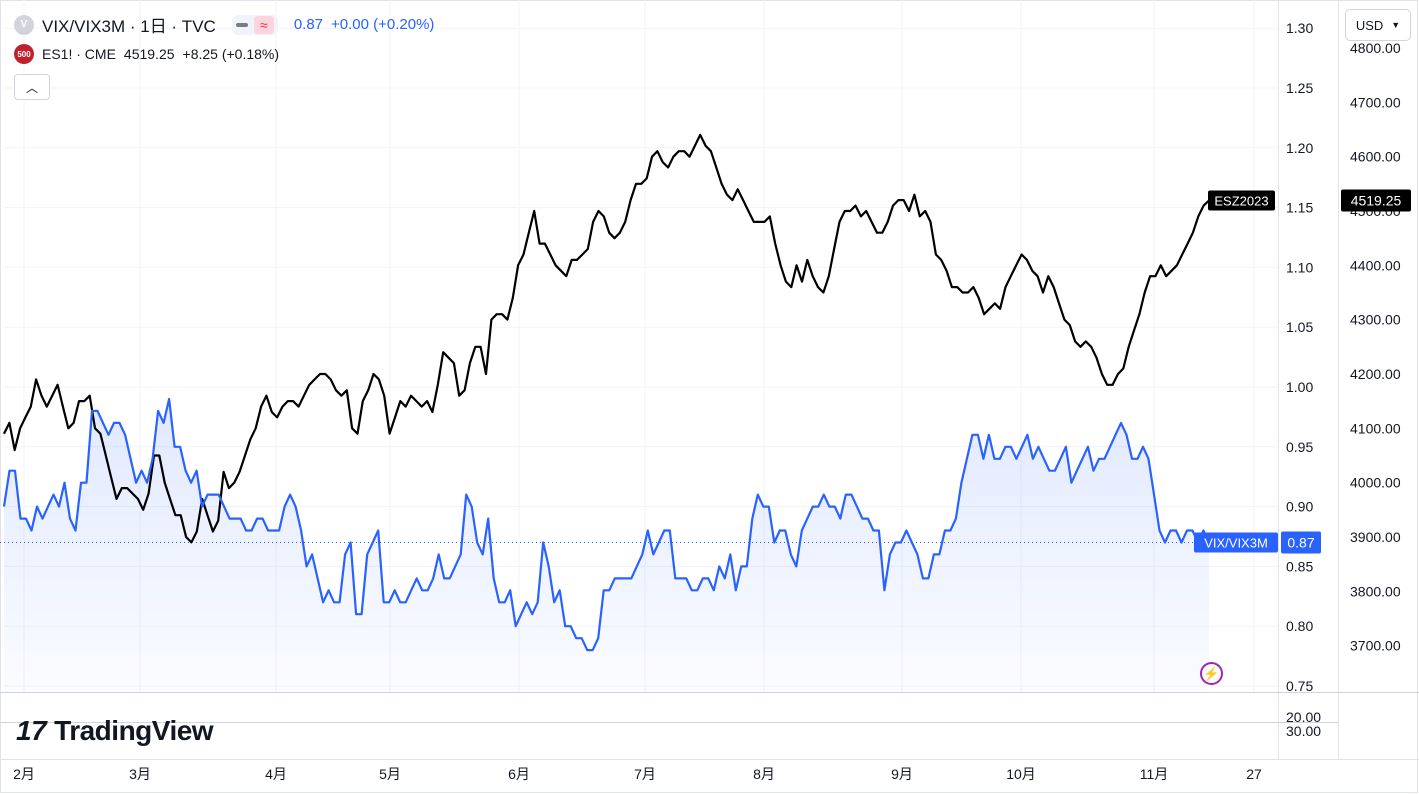 The image size is (1419, 794). I want to click on right-axis-tick: 0.75, so click(1299, 686).